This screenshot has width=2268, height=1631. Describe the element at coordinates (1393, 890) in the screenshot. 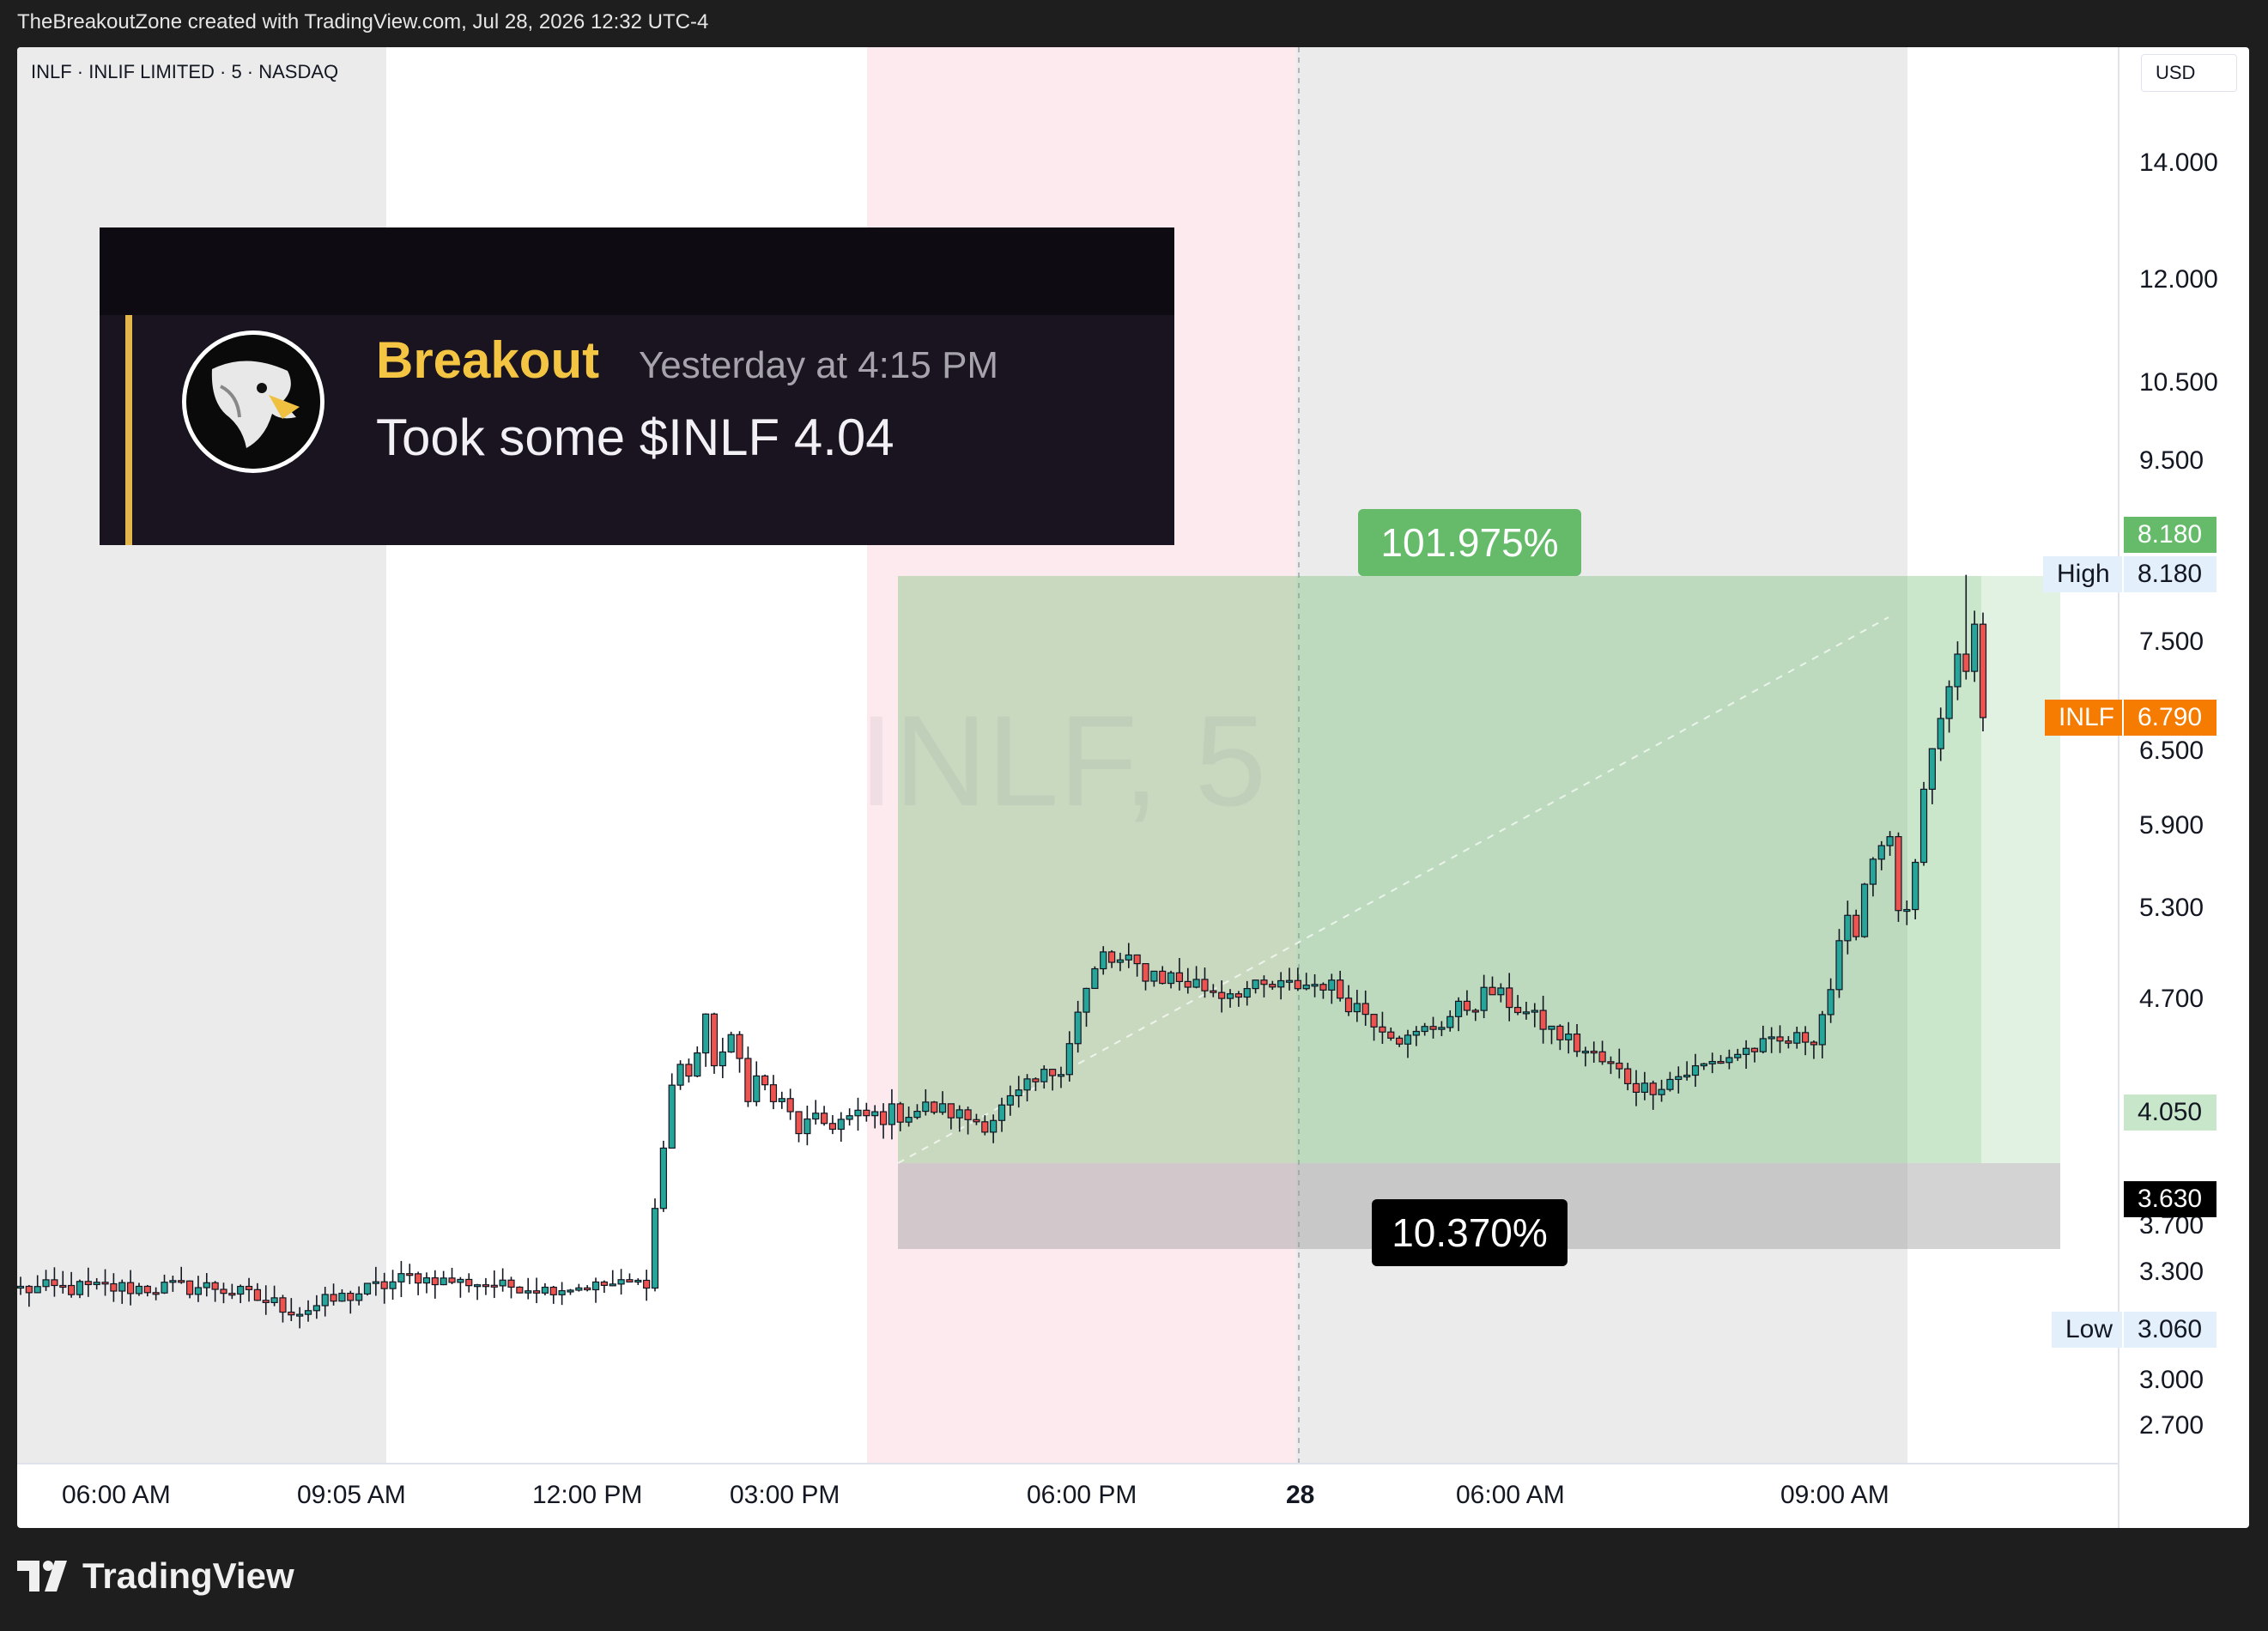

I see `projection-line` at that location.